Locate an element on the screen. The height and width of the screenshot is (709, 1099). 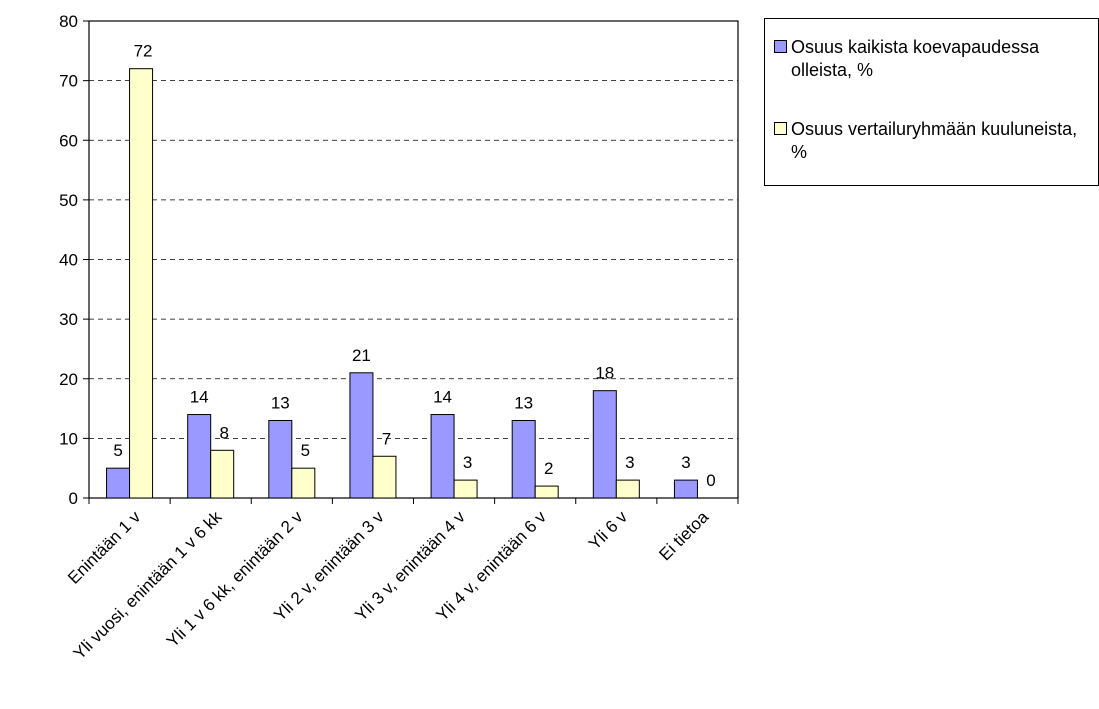
y-axis: 0 10 20 30 40 50 60 70 80 is located at coordinates (74, 260).